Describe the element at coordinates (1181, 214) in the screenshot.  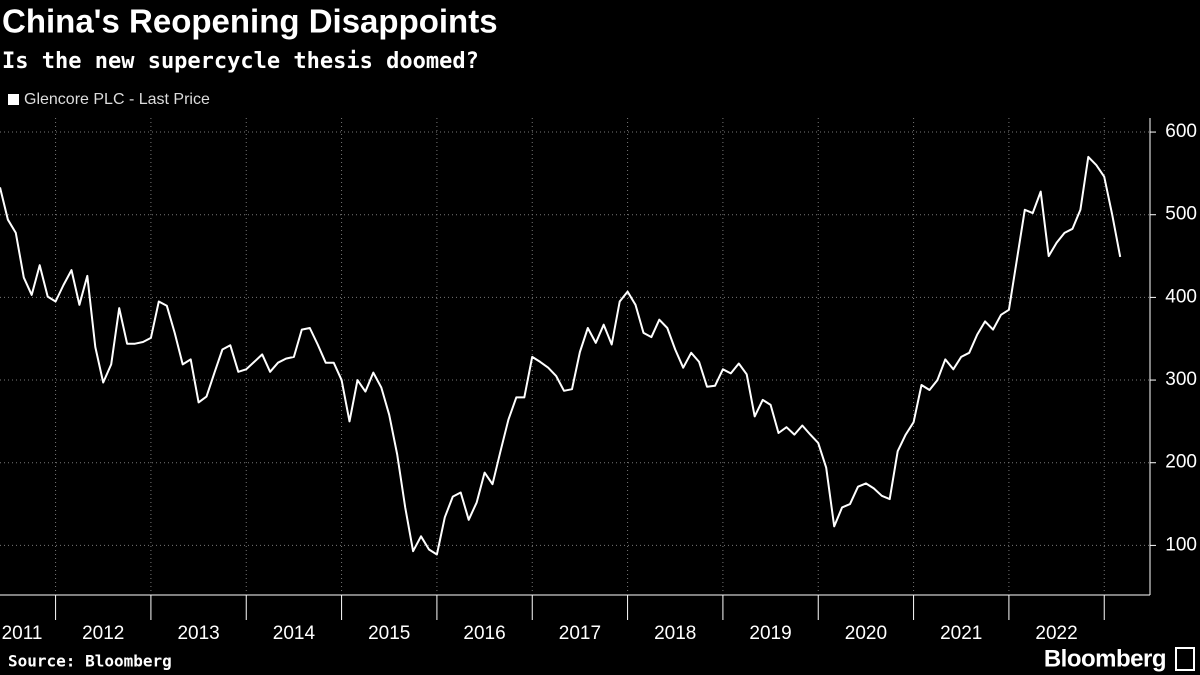
I see `y-tick-label: 500` at that location.